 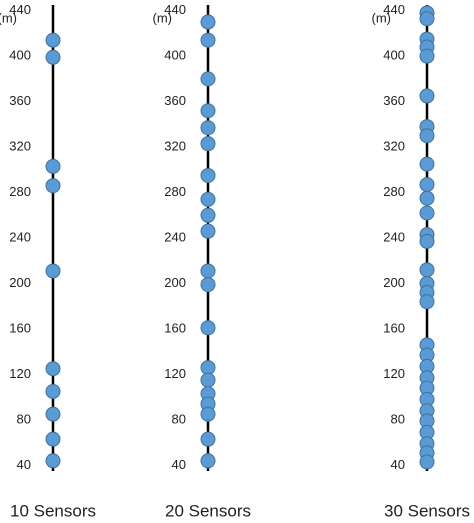 What do you see at coordinates (427, 510) in the screenshot?
I see `chart-title: 30 Sensors` at bounding box center [427, 510].